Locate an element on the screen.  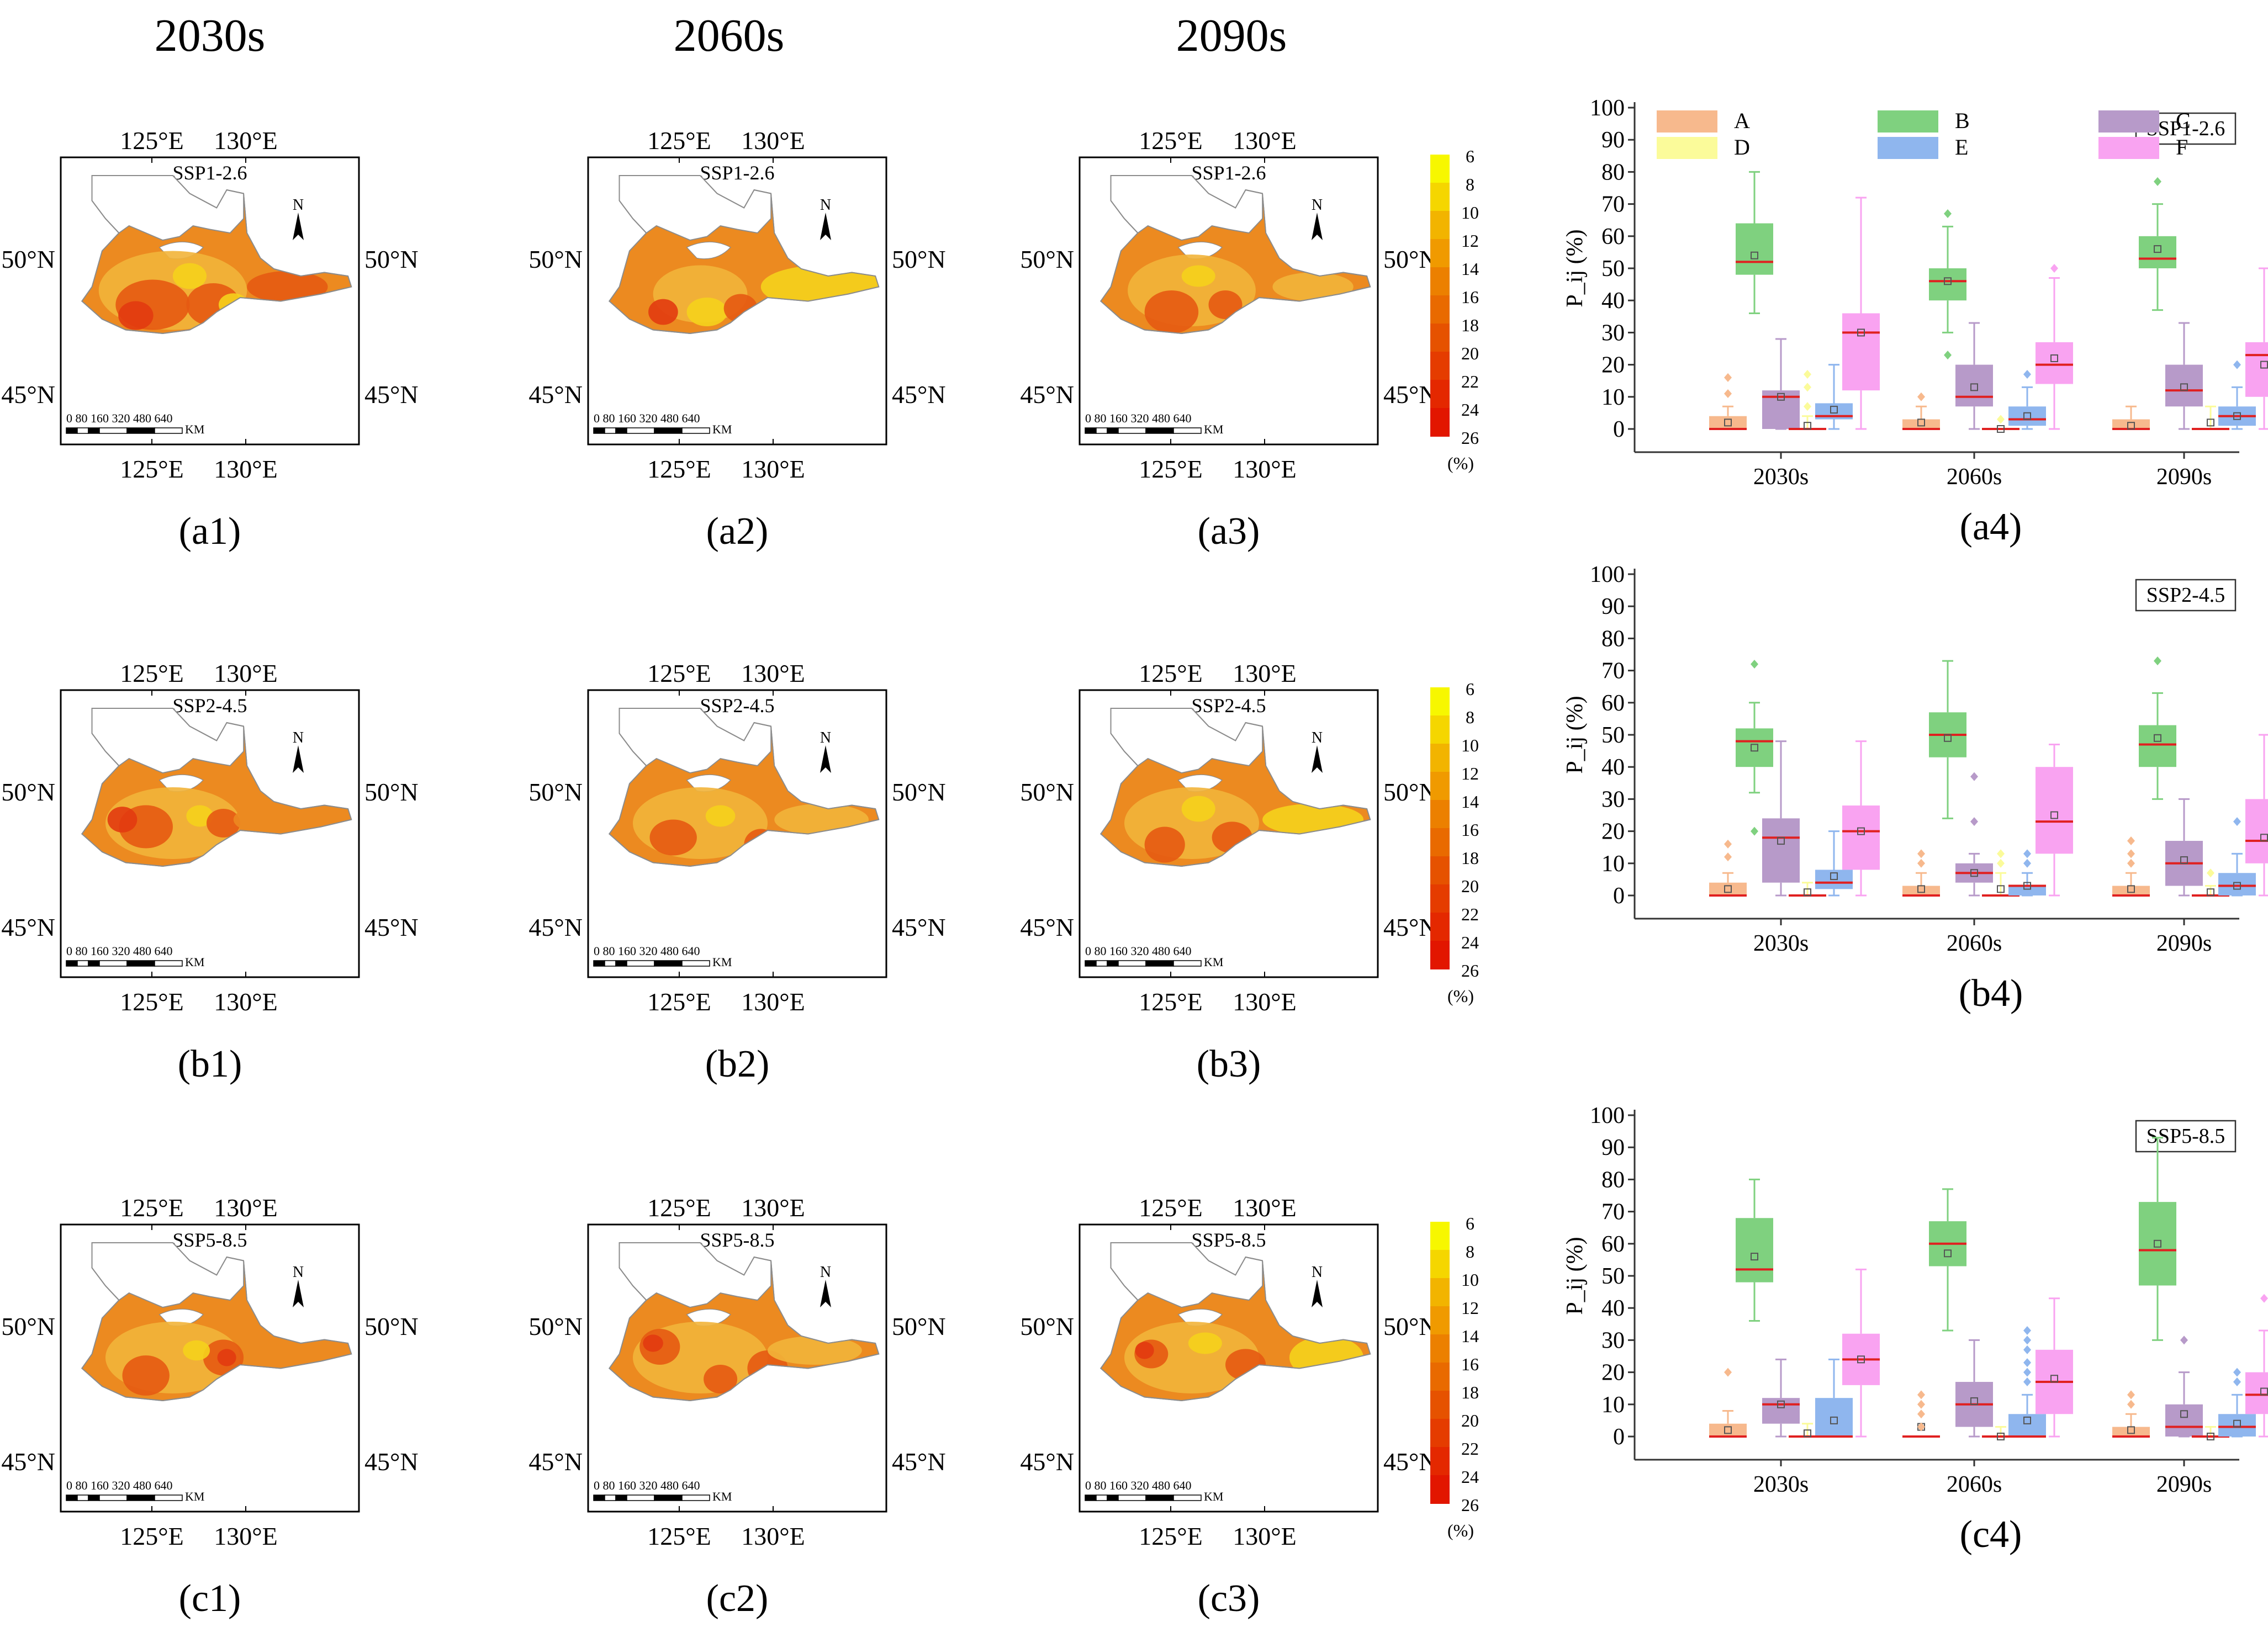
colorbar-1: 6 8 10 12 14 16 18 20 22 24 26 (%) is located at coordinates (1454, 843).